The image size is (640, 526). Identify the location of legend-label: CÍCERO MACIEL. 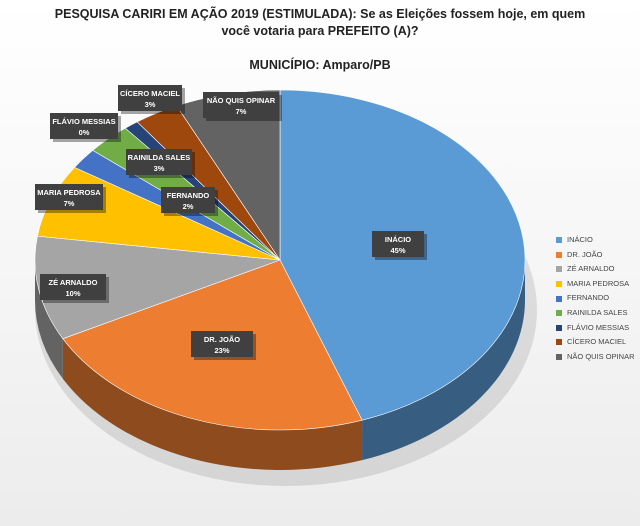
(597, 342).